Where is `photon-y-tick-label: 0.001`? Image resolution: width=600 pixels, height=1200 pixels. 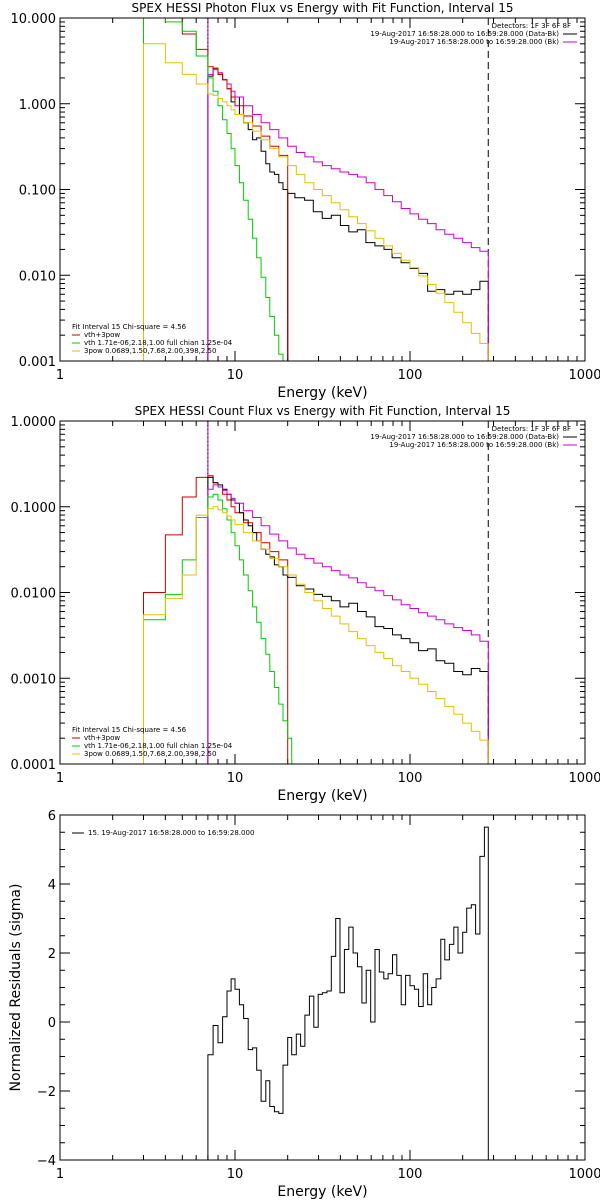
photon-y-tick-label: 0.001 is located at coordinates (37, 362).